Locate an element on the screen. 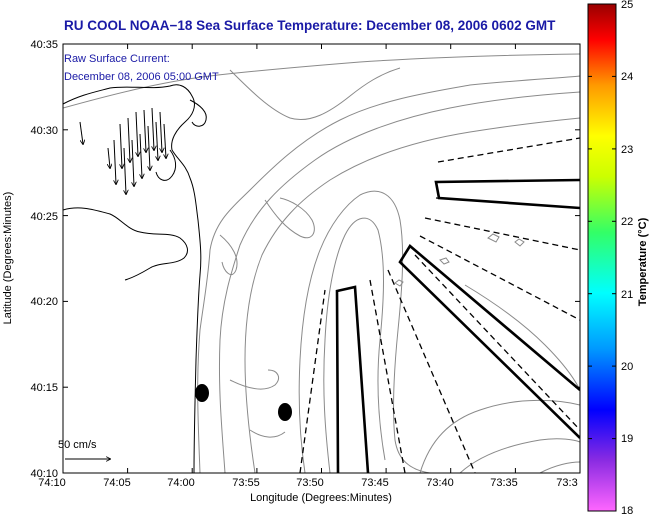 Image resolution: width=651 pixels, height=518 pixels. x-tick-label: 74:00 is located at coordinates (181, 483).